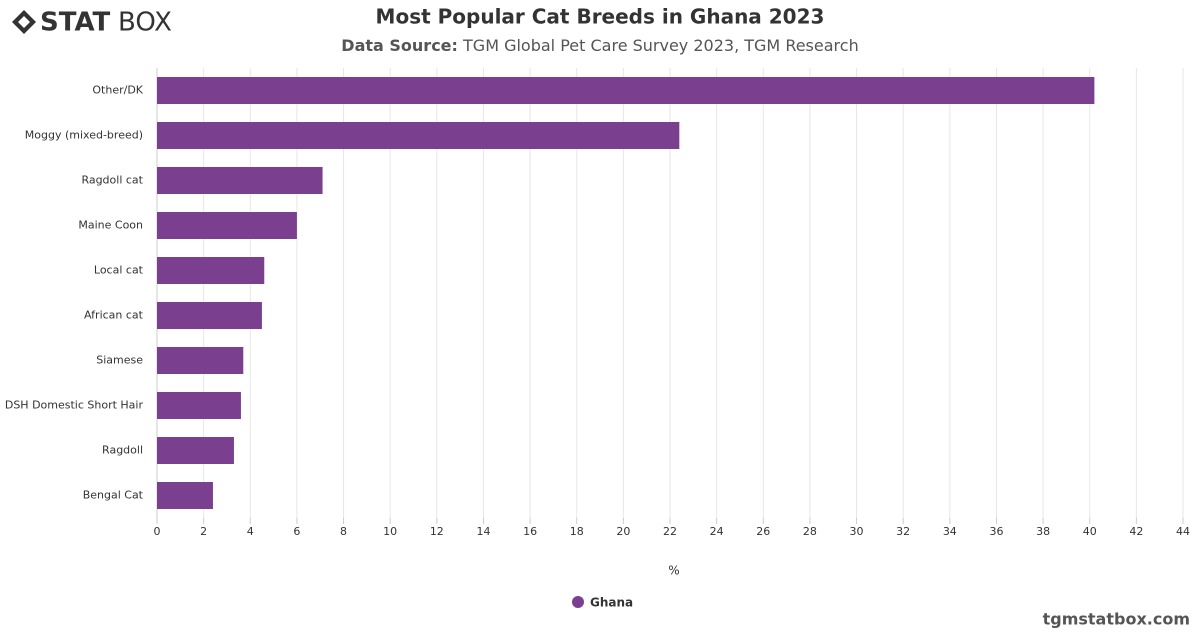 This screenshot has height=634, width=1200. What do you see at coordinates (296, 531) in the screenshot?
I see `x-tick-label: 6` at bounding box center [296, 531].